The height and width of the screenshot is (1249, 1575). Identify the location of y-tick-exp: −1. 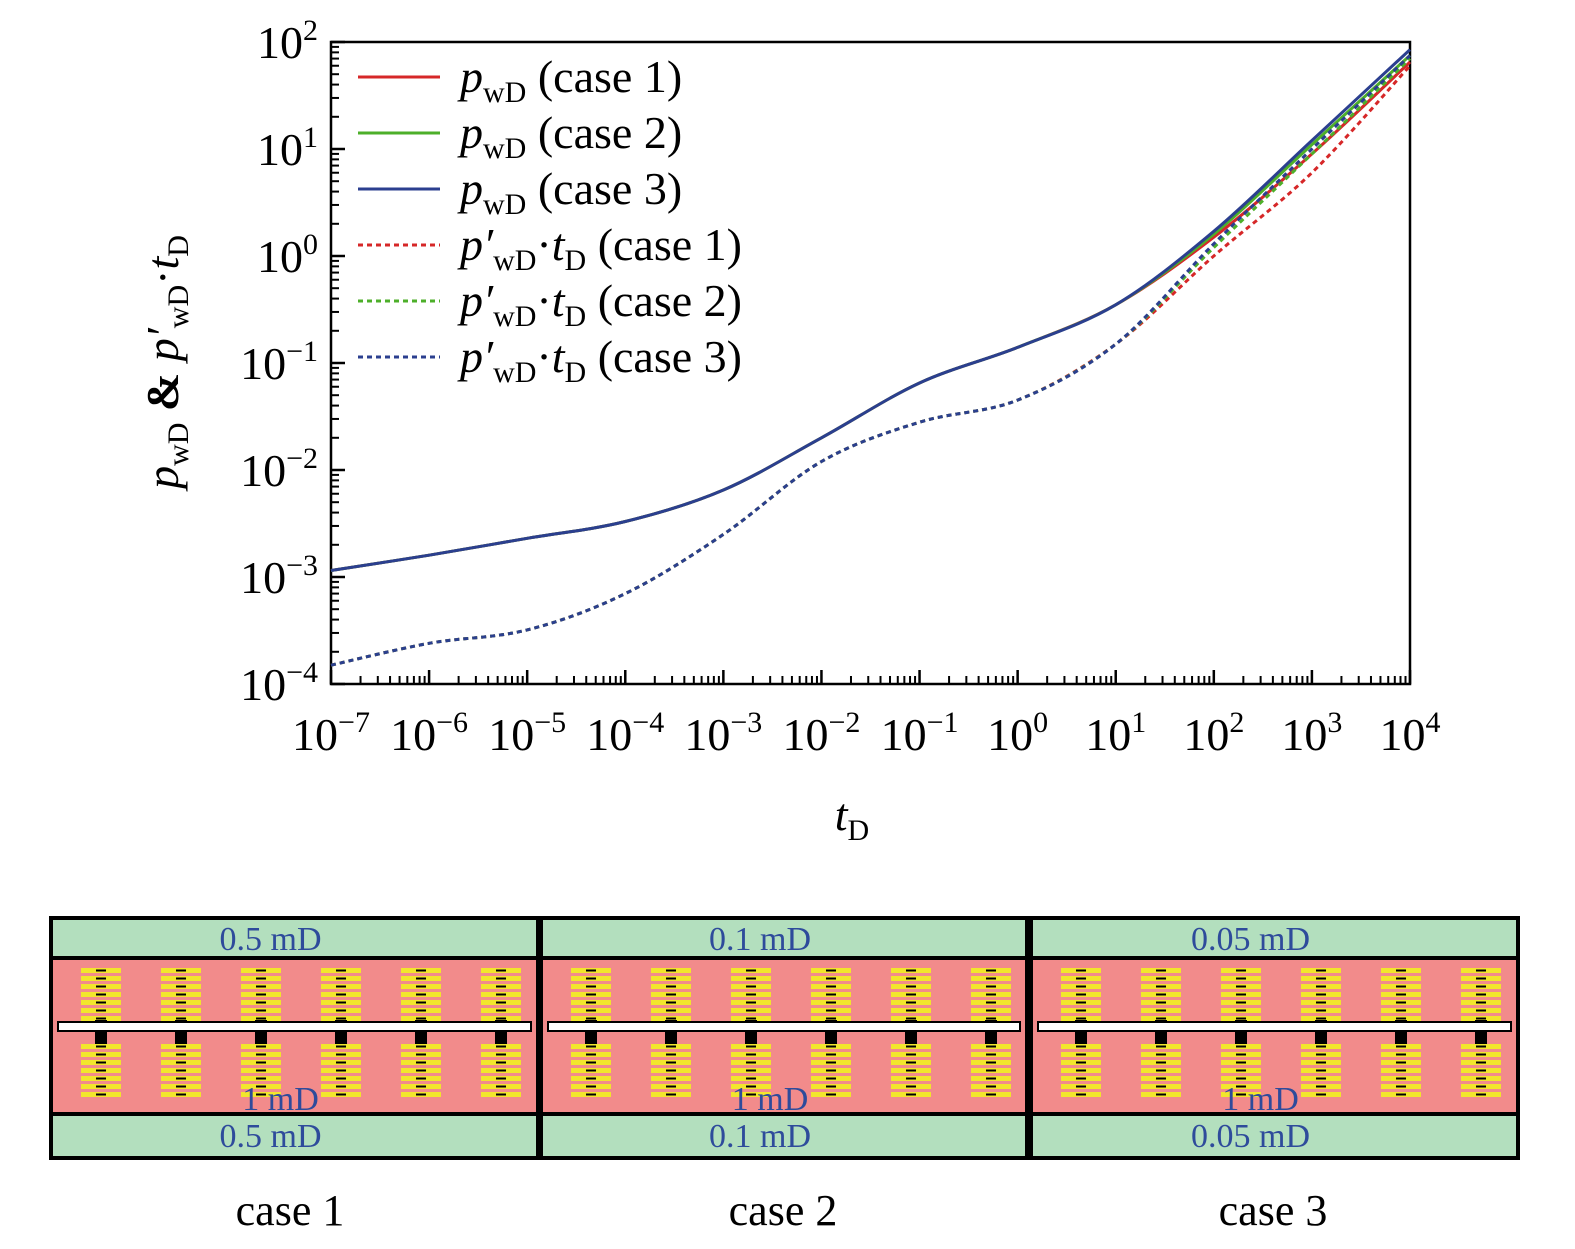
(302, 351).